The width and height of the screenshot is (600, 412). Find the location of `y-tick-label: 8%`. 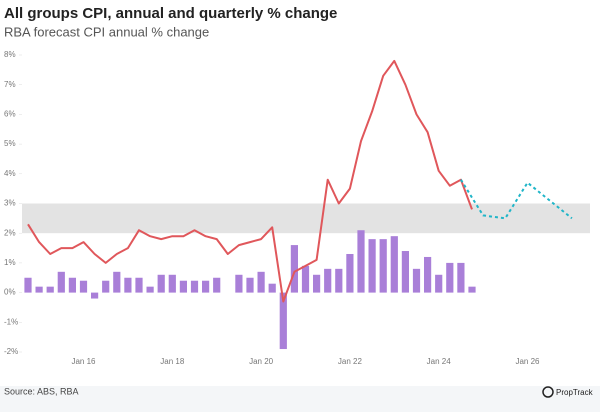

y-tick-label: 8% is located at coordinates (10, 54).